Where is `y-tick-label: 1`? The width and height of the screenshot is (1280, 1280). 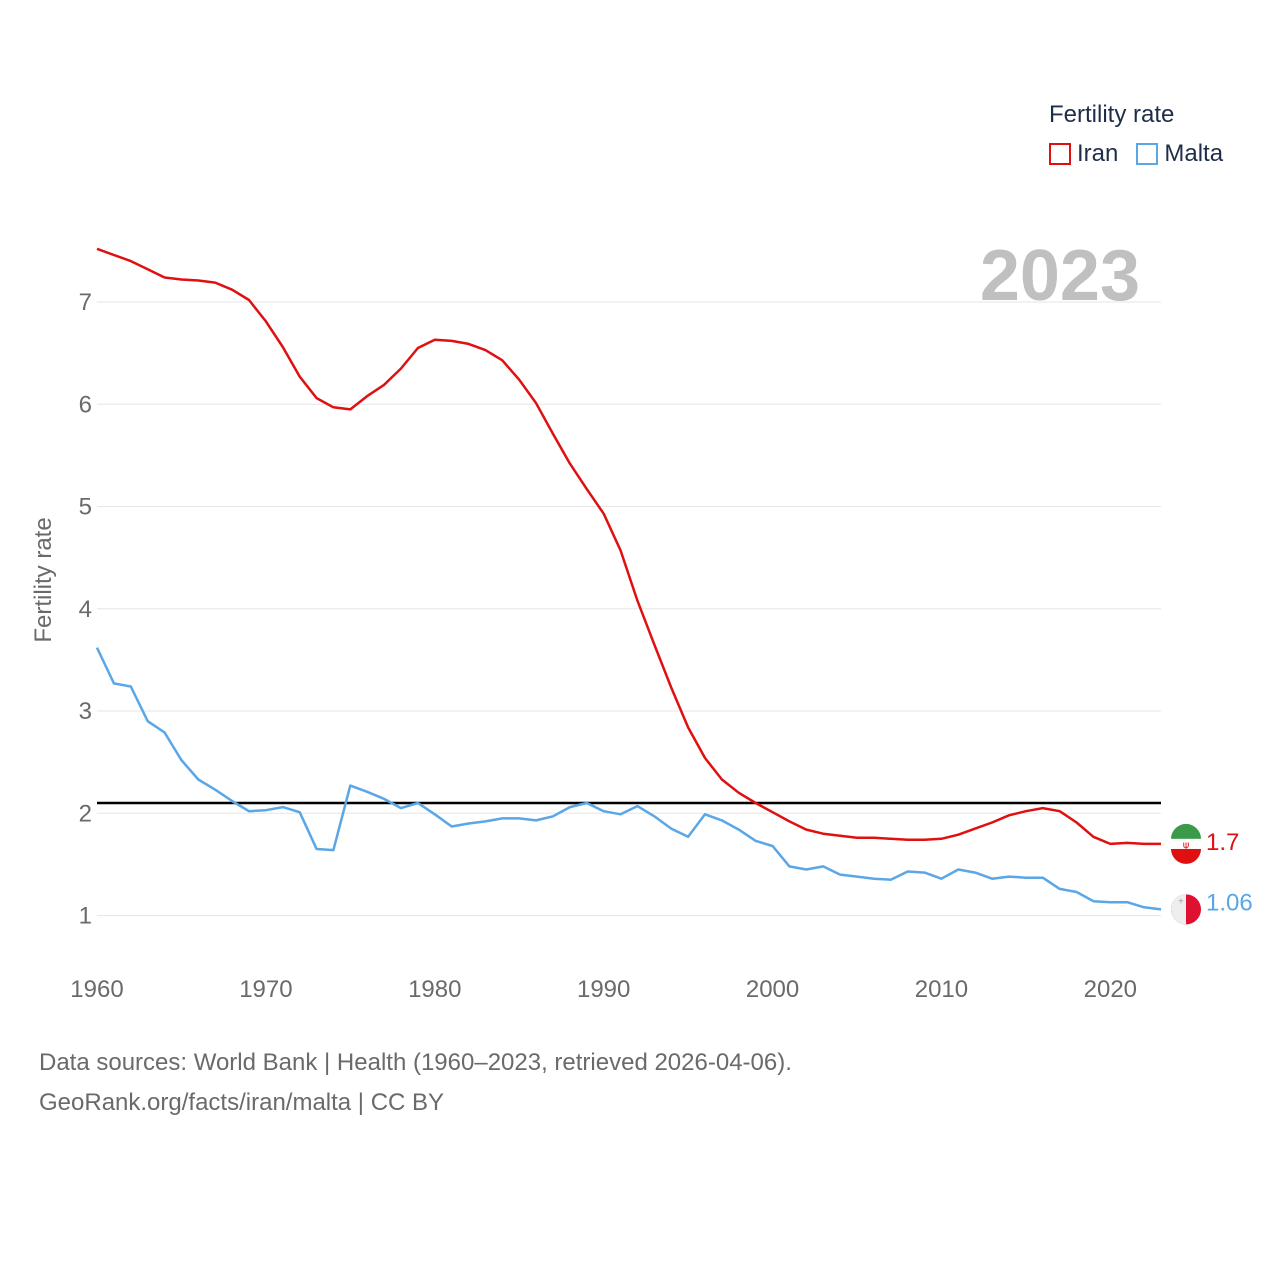 y-tick-label: 1 is located at coordinates (85, 916).